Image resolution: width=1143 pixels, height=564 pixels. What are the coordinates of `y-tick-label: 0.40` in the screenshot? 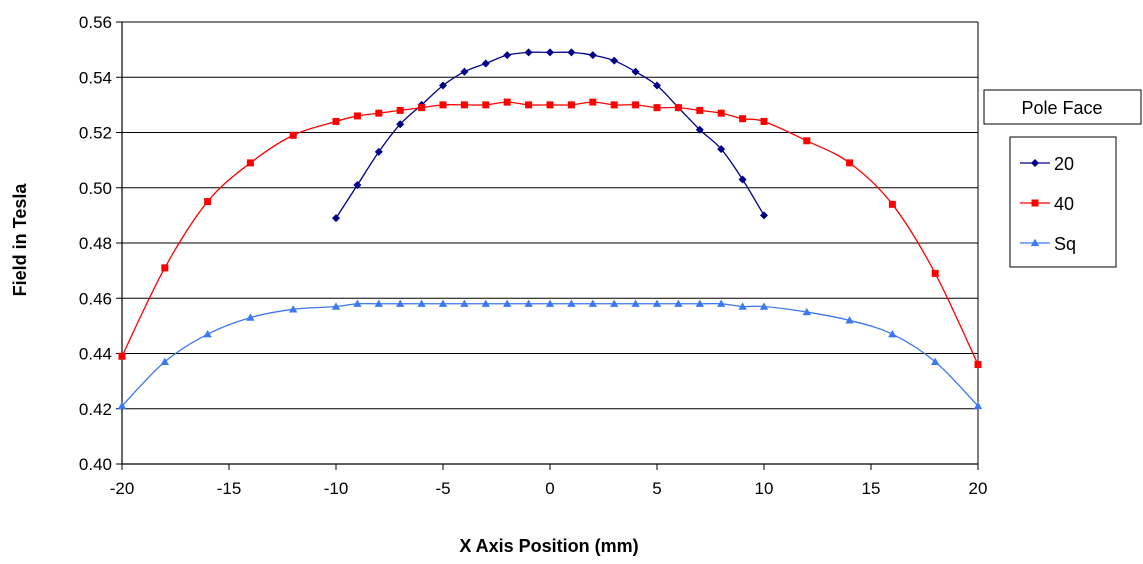 It's located at (95, 464).